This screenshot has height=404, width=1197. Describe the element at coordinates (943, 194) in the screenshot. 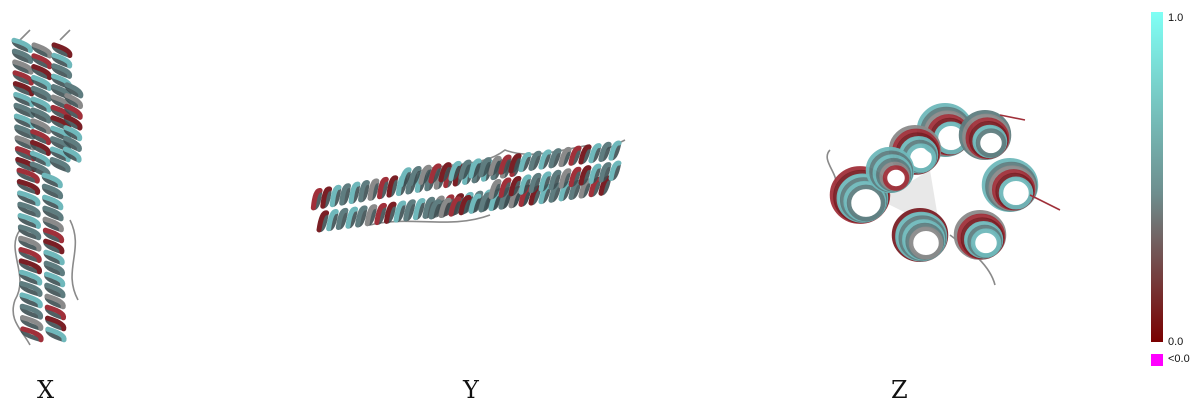

I see `protein-ribbon-z` at that location.